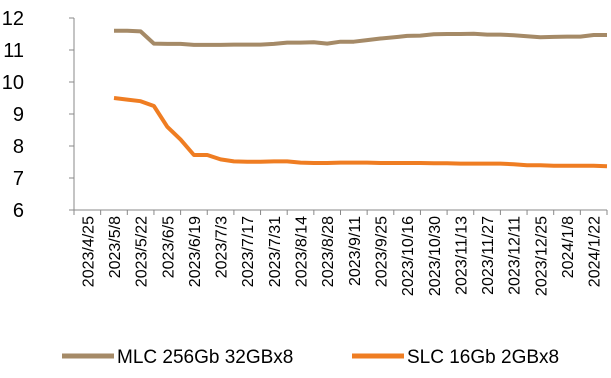 The width and height of the screenshot is (611, 378). What do you see at coordinates (302, 251) in the screenshot?
I see `x-tick-label: 2023/8/14` at bounding box center [302, 251].